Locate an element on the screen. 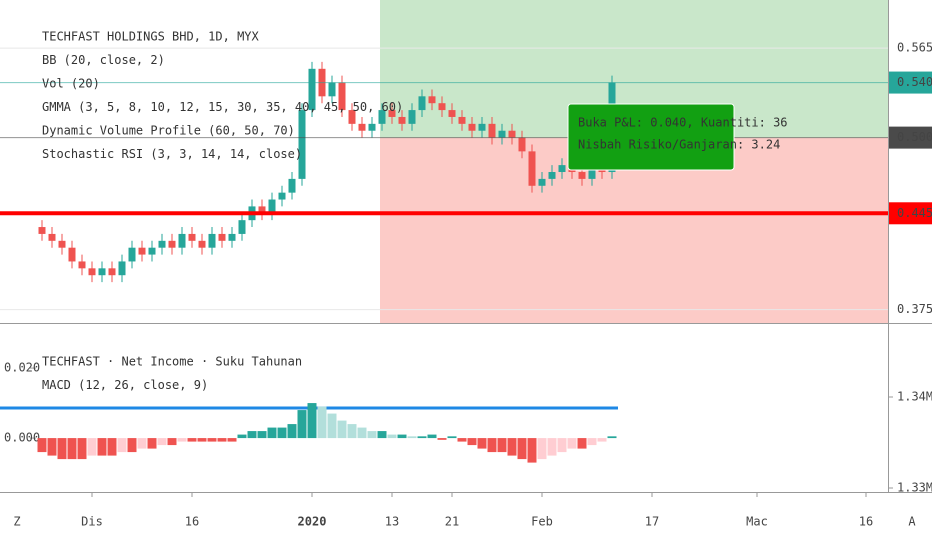 The width and height of the screenshot is (932, 550). x-tick-label: Dis is located at coordinates (92, 522).